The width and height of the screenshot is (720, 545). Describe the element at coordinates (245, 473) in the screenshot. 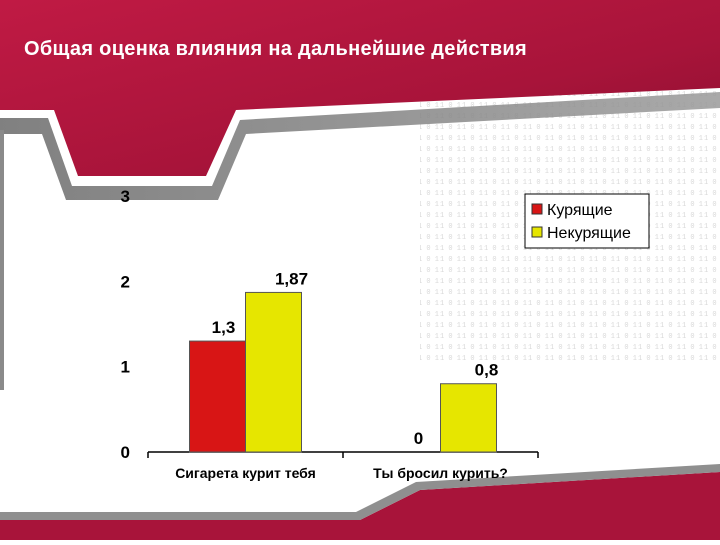

I see `x-tick-label: Сигарета курит тебя` at that location.